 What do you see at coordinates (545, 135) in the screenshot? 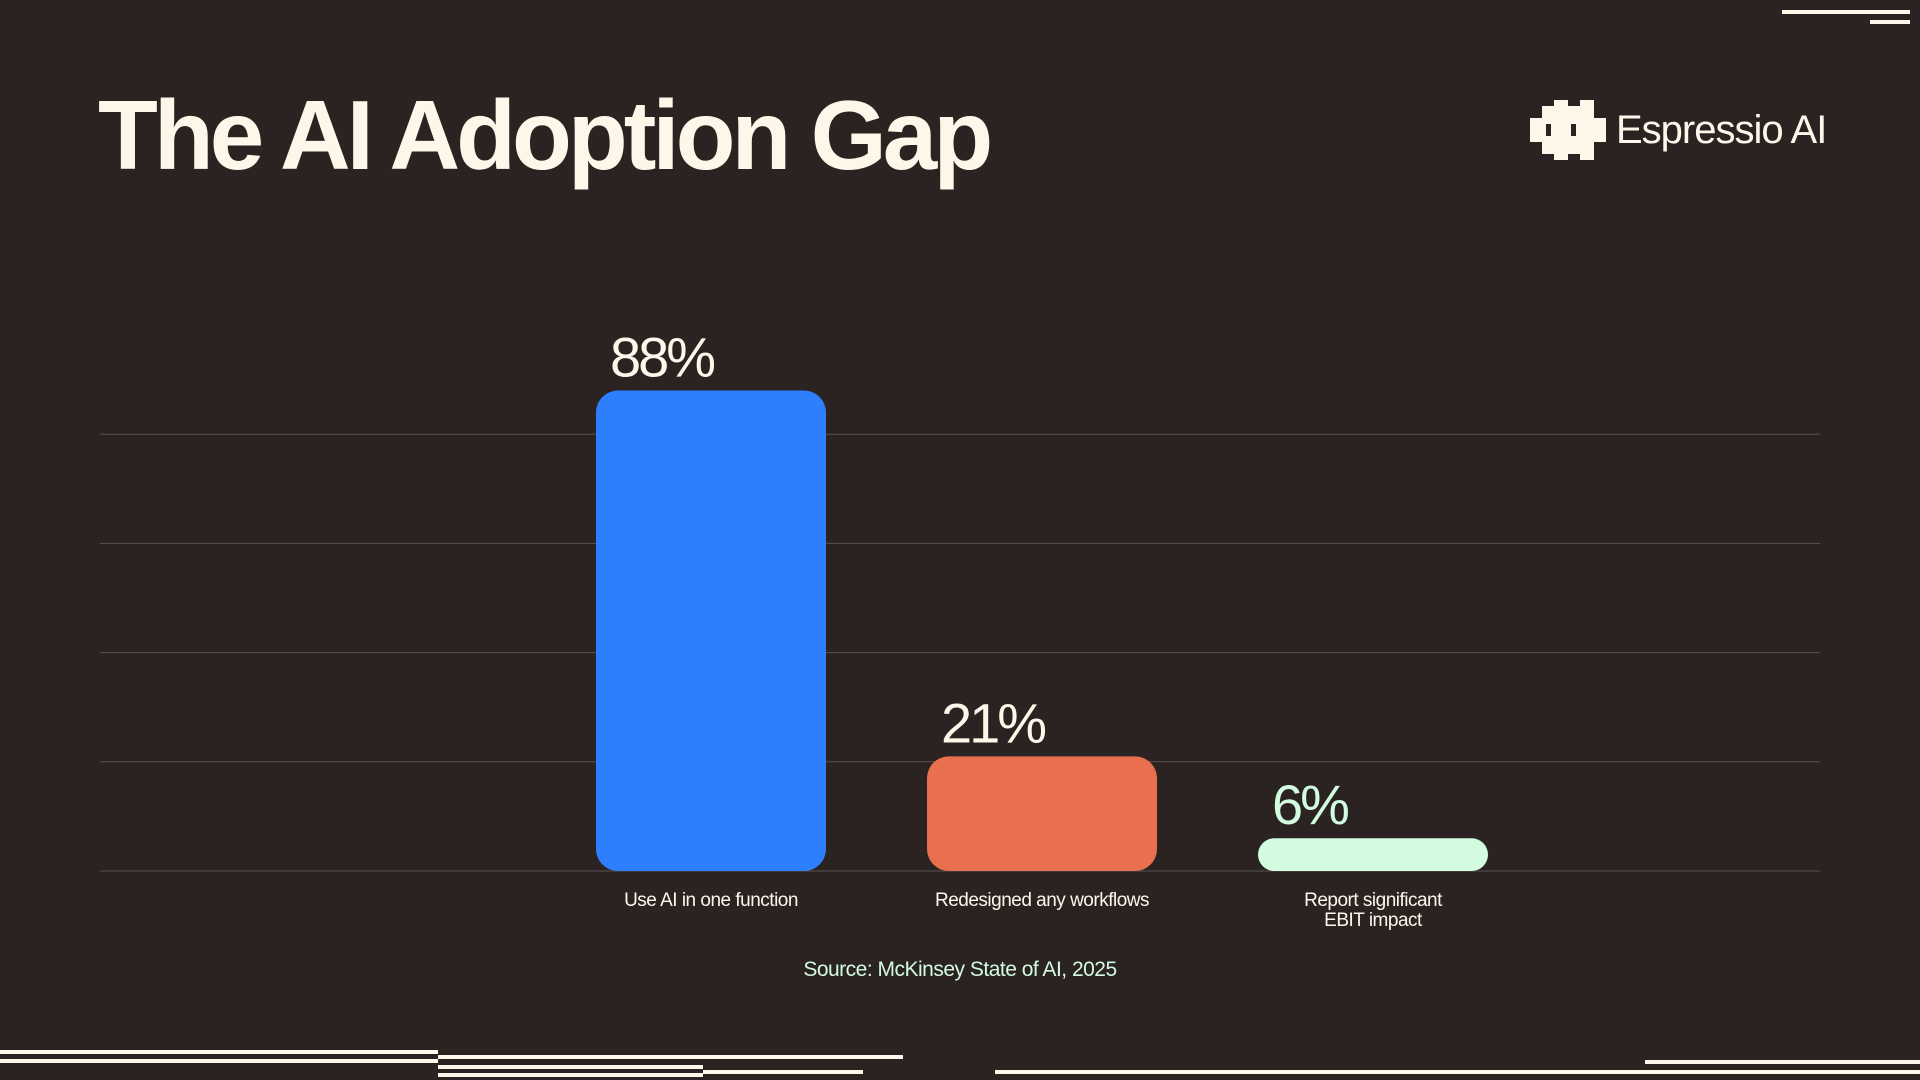
I see `page-title: The AI Adoption Gap` at bounding box center [545, 135].